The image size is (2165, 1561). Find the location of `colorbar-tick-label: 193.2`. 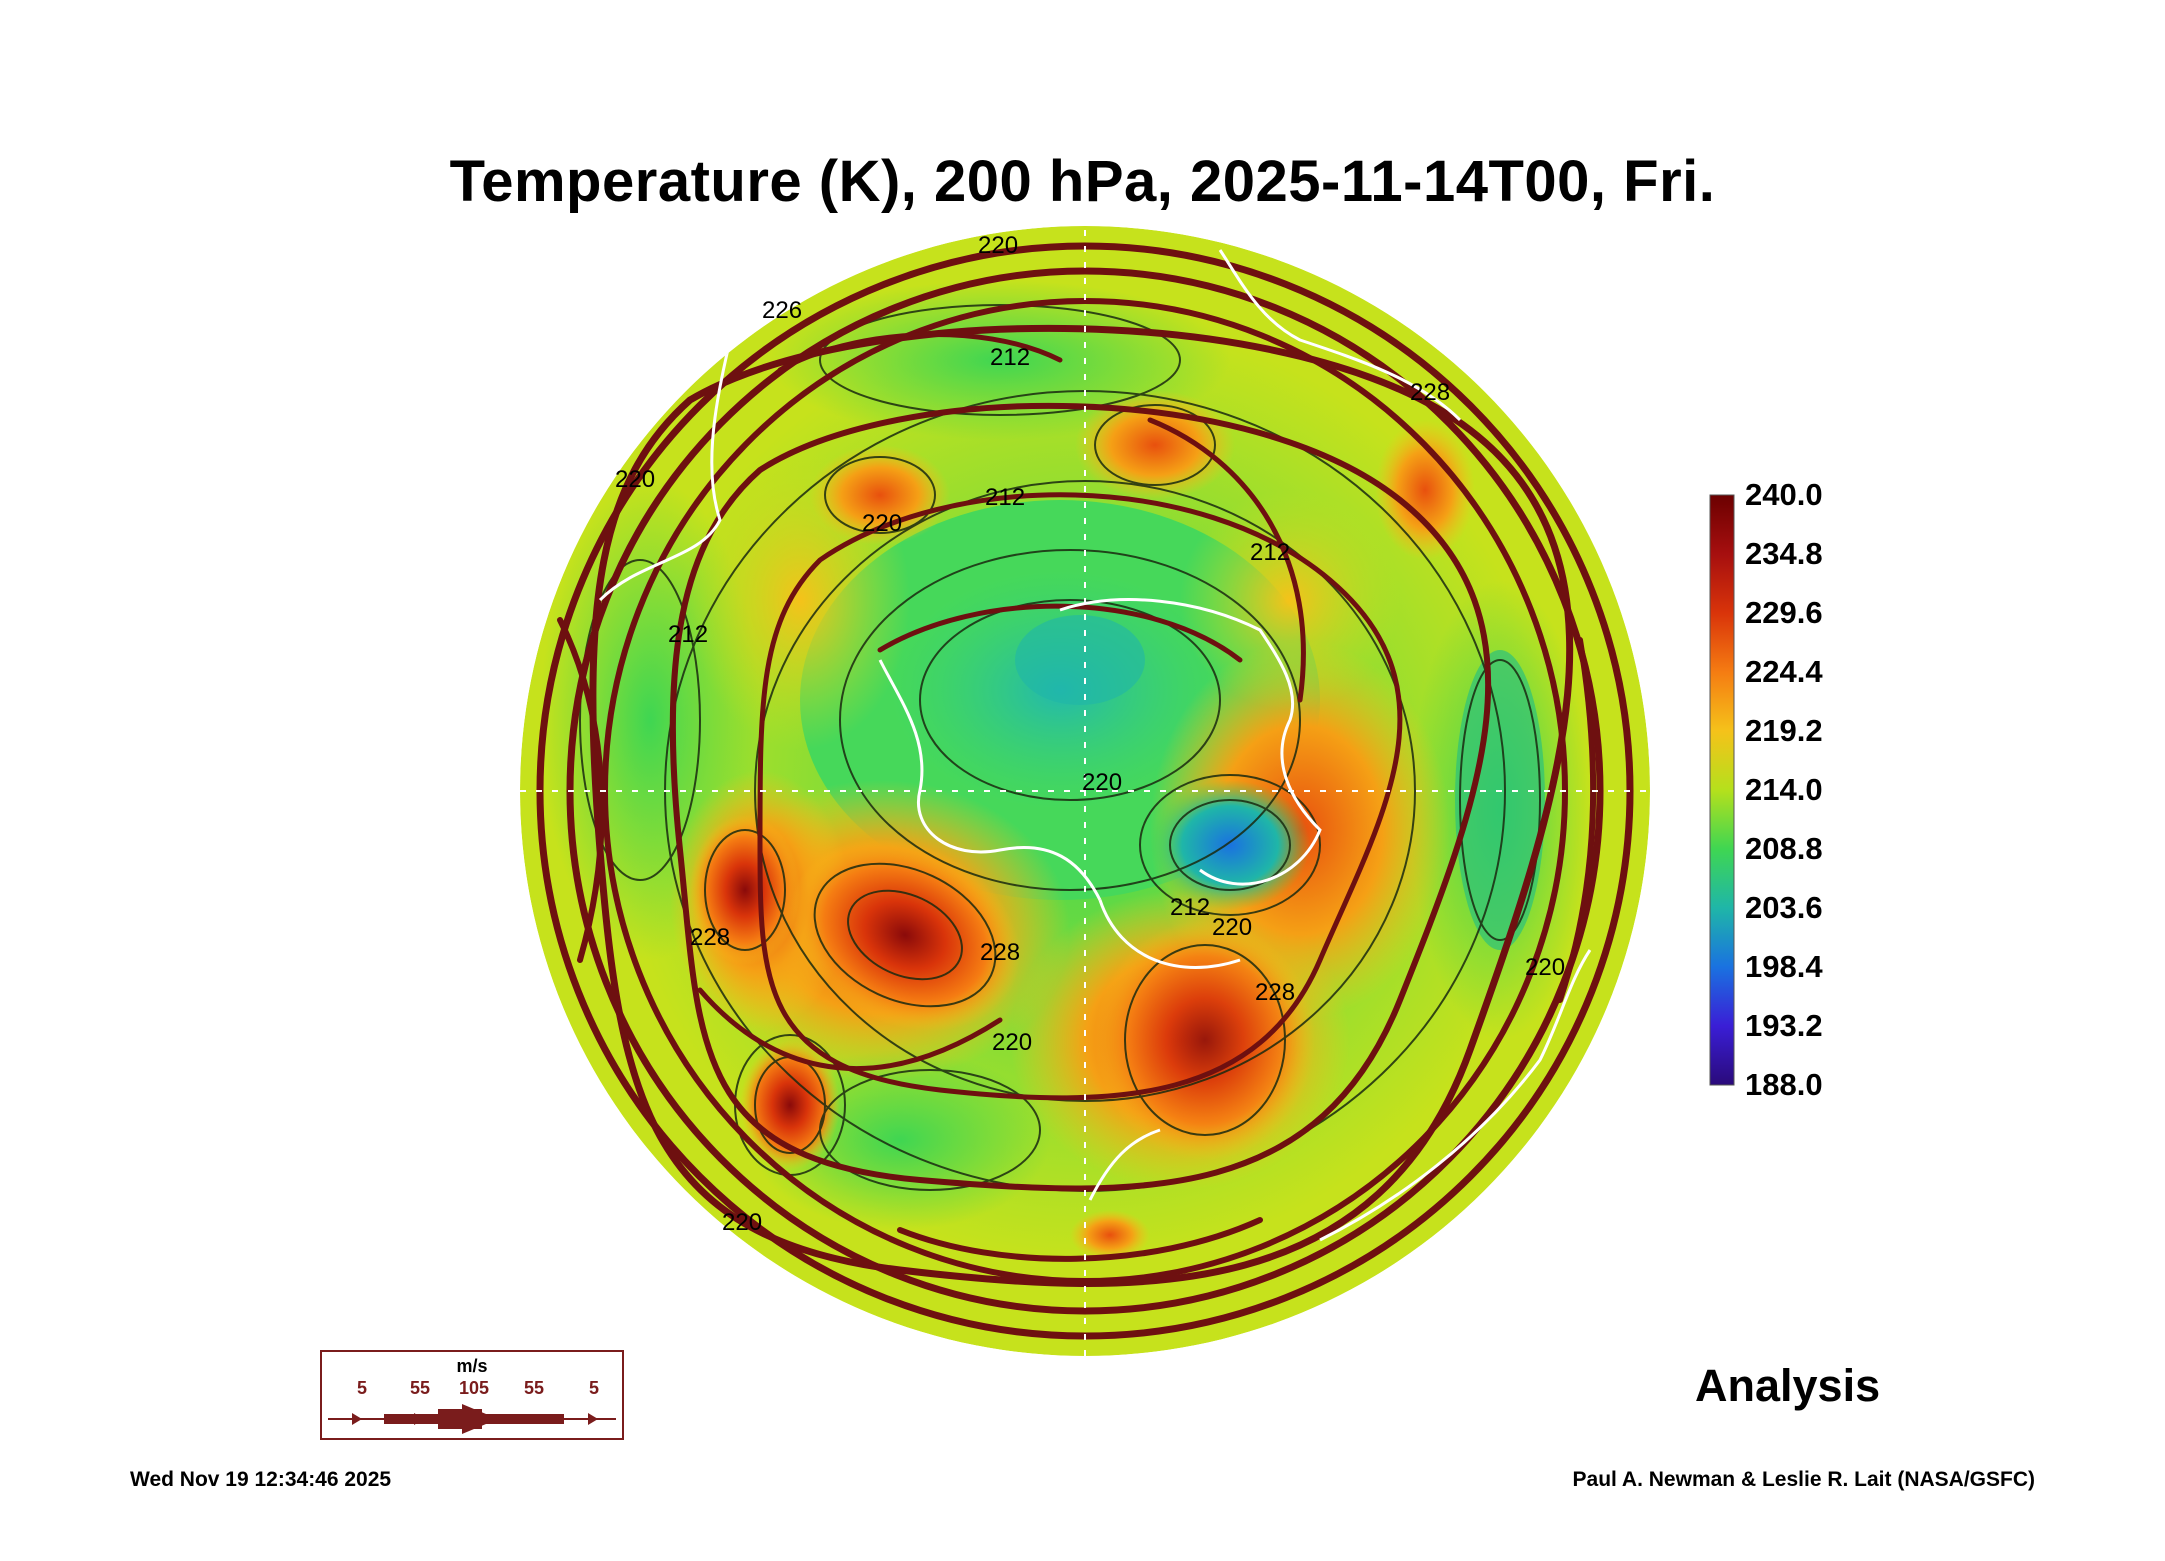

colorbar-tick-label: 193.2 is located at coordinates (1784, 1025).